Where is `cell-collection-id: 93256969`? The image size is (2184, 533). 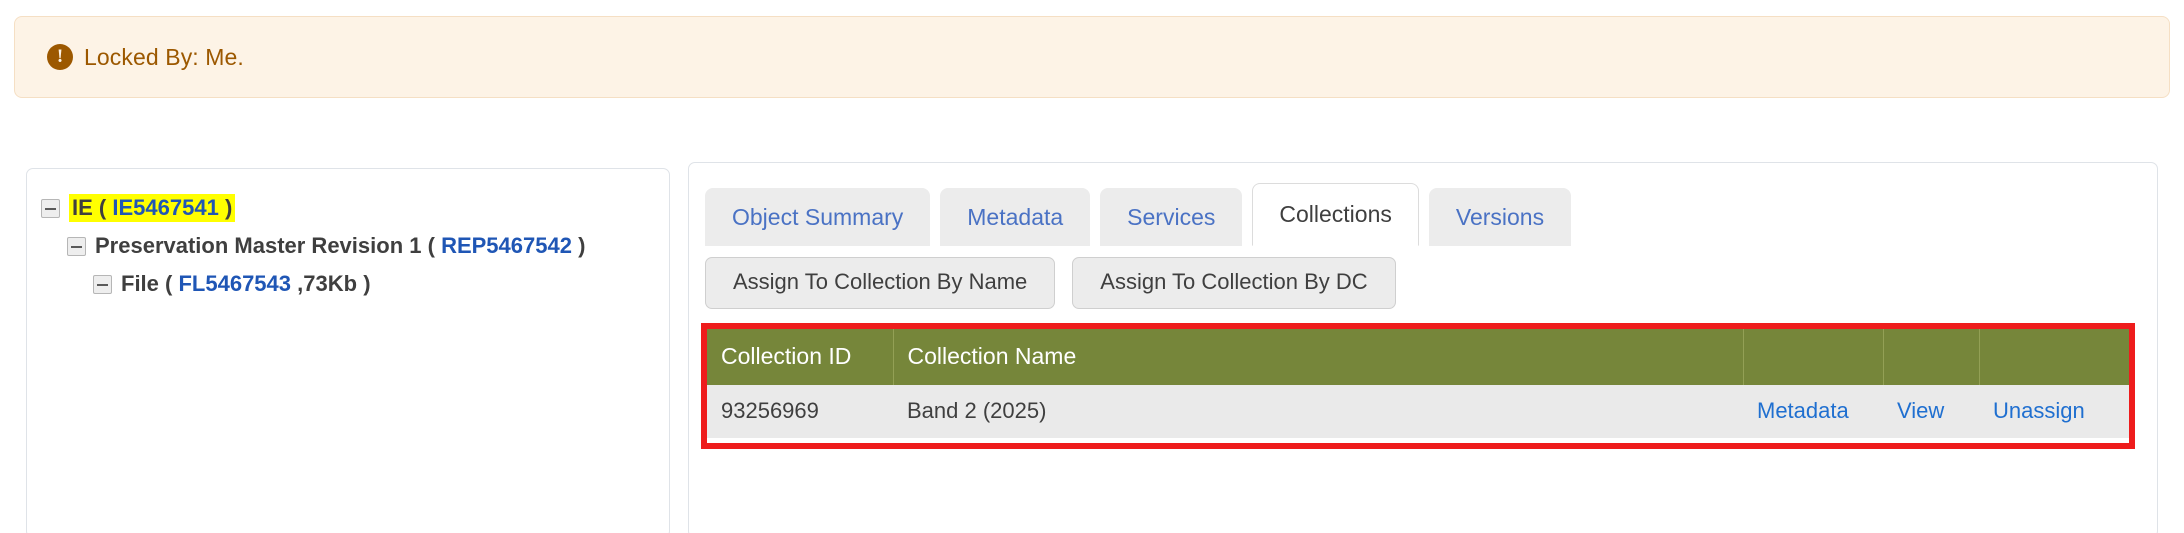
cell-collection-id: 93256969 is located at coordinates (800, 411).